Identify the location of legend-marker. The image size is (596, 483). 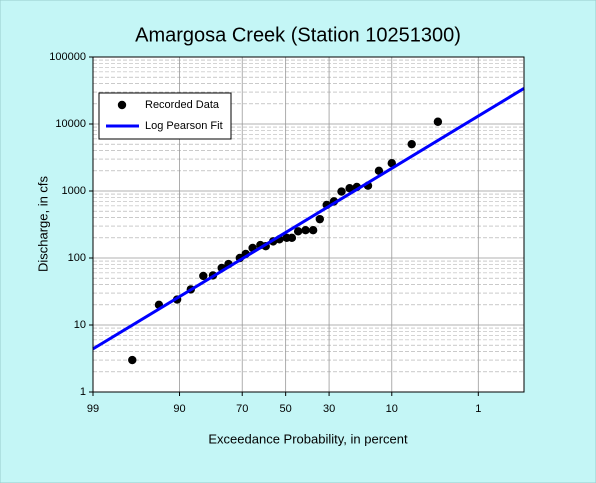
(122, 105).